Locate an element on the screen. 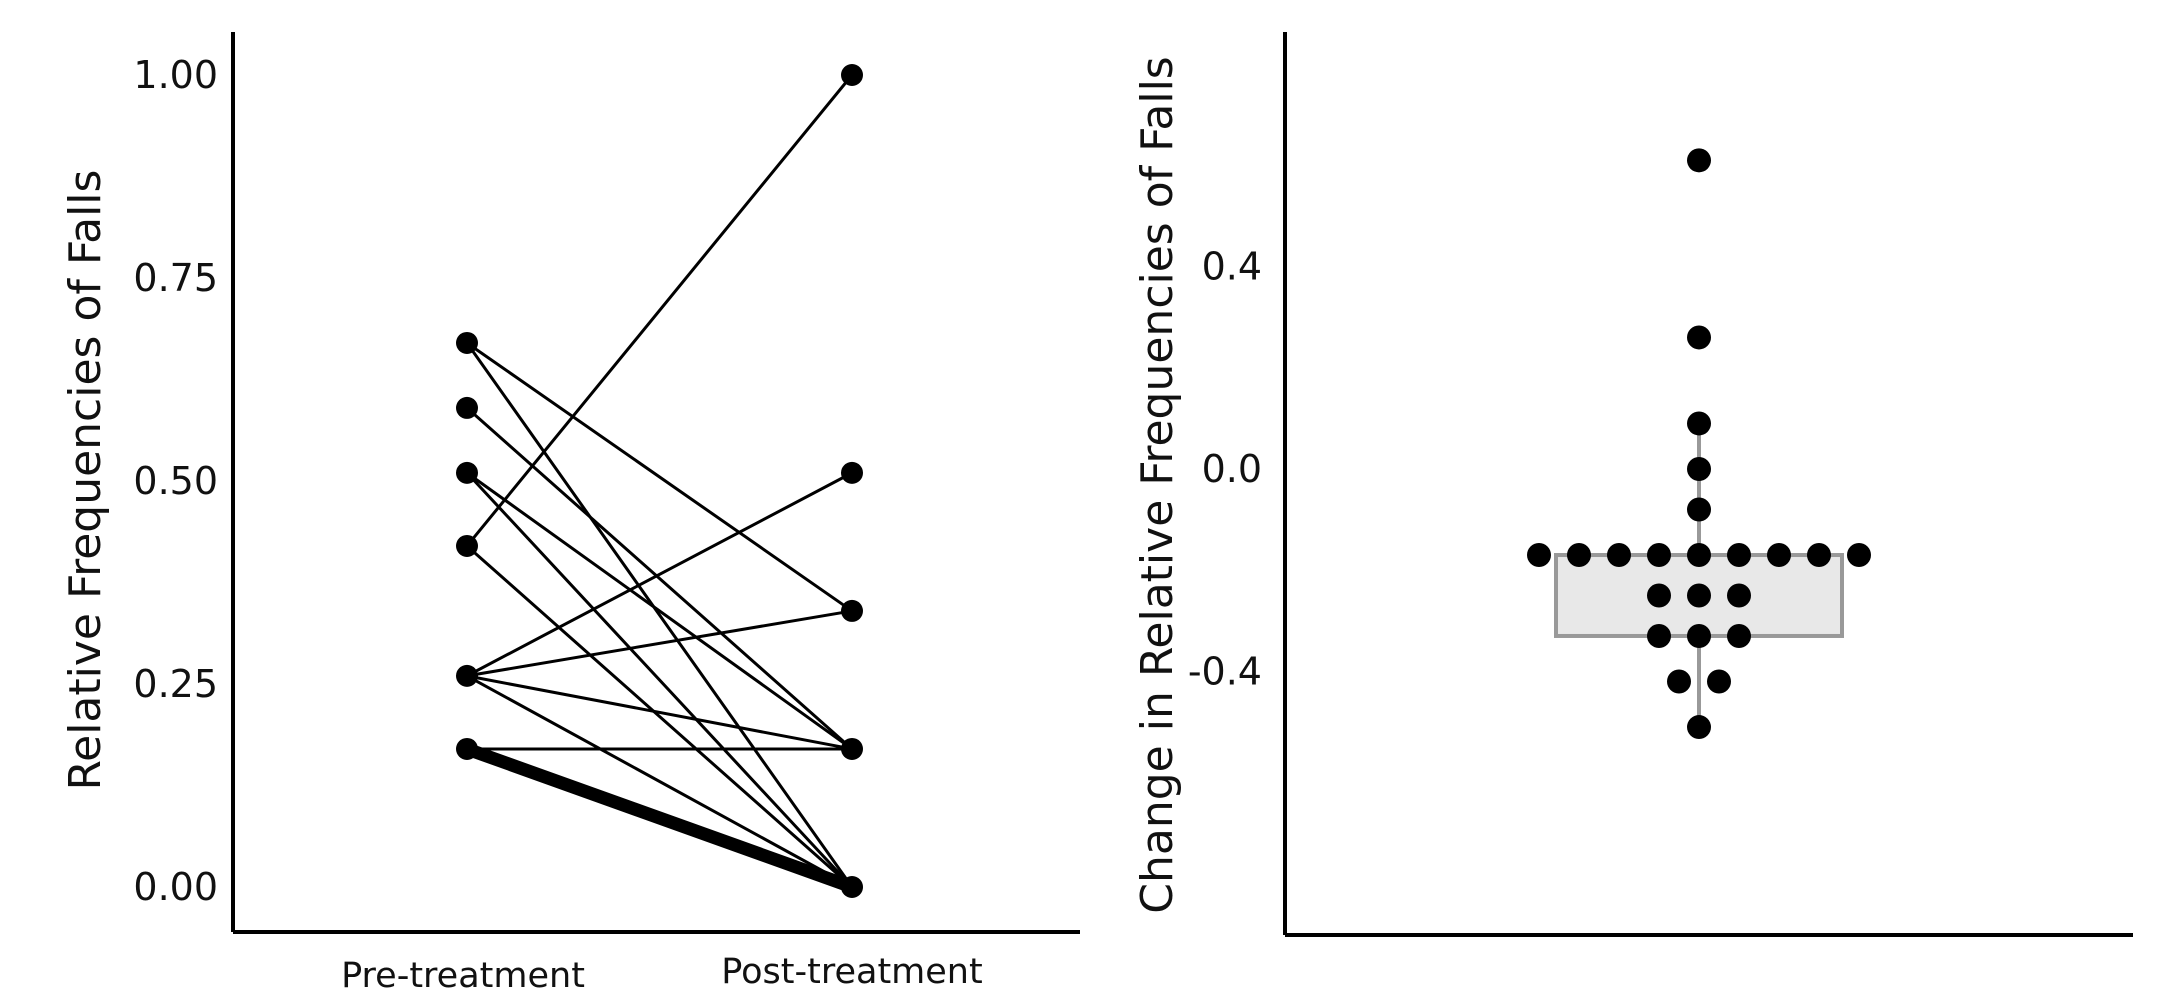 The height and width of the screenshot is (1004, 2172). x-tick-label-pre: Pre-treatment is located at coordinates (463, 976).